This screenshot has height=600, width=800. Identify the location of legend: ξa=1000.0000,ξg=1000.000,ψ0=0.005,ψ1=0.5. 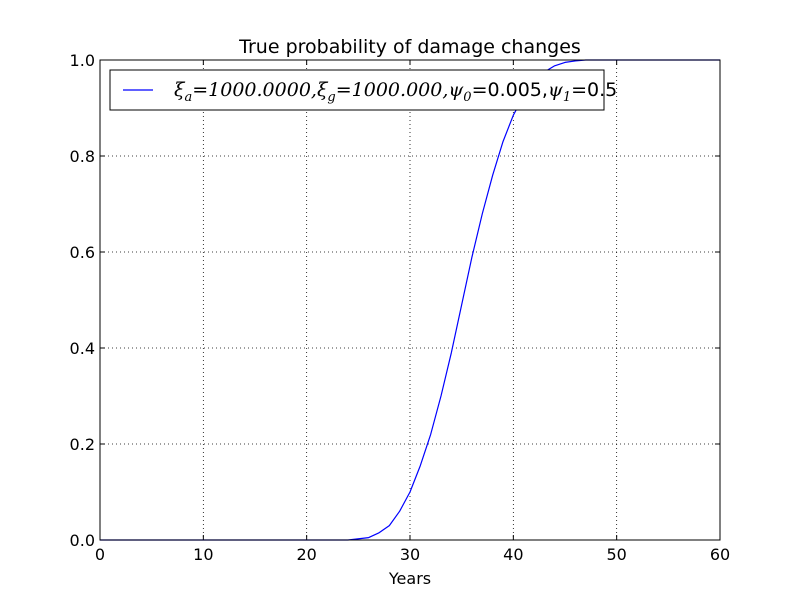
(363, 90).